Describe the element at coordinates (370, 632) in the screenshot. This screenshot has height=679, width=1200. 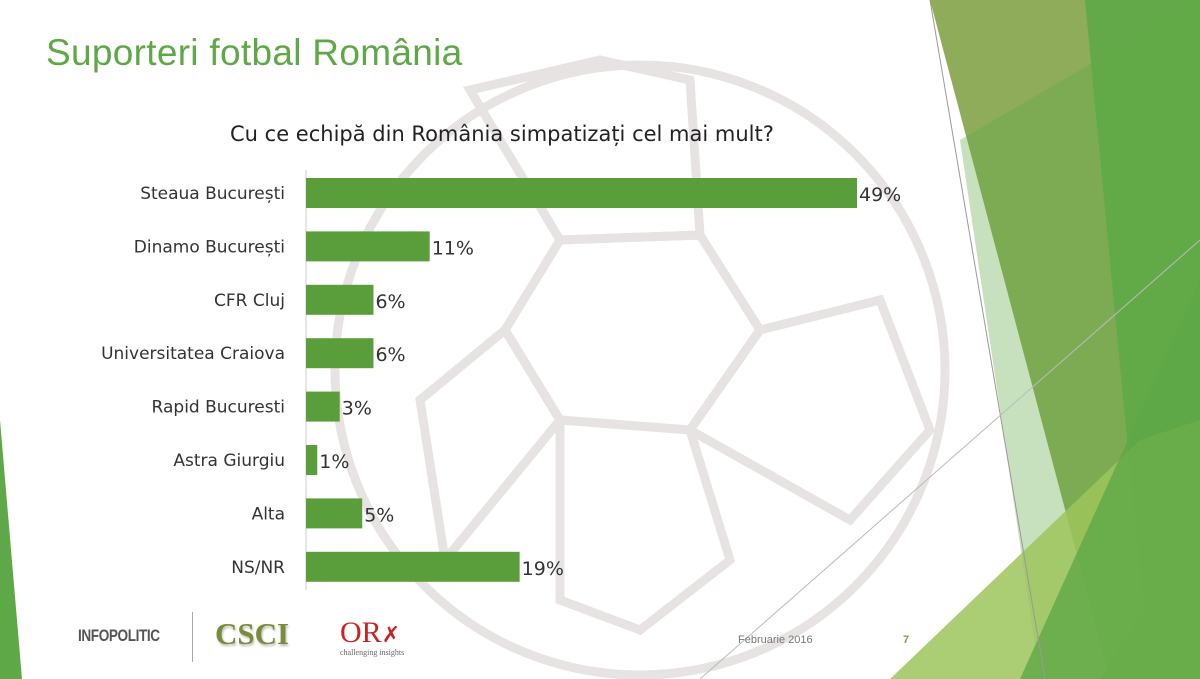
I see `orx-logo: OR✗` at that location.